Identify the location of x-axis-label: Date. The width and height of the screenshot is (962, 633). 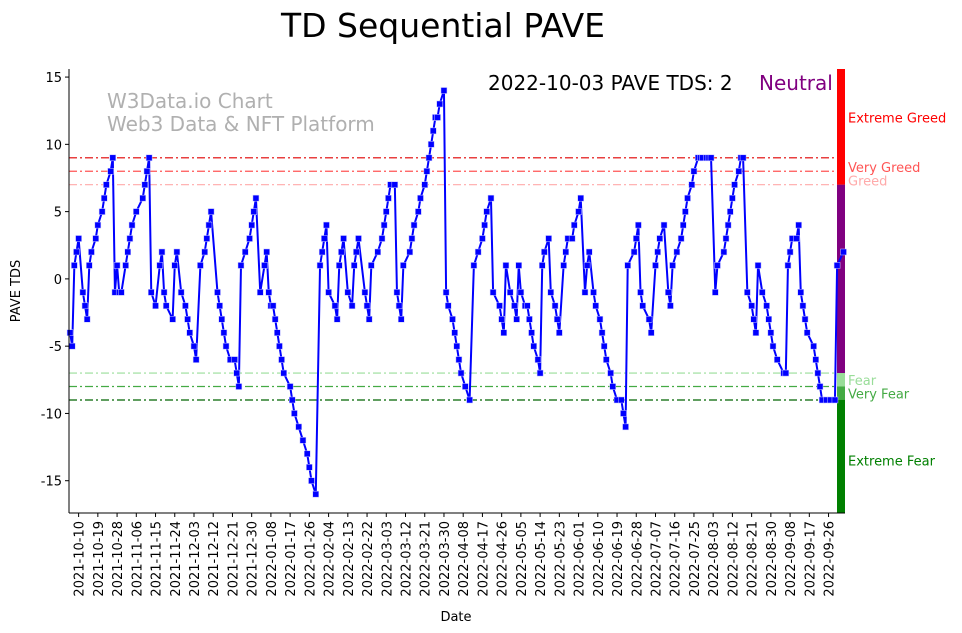
(455, 617).